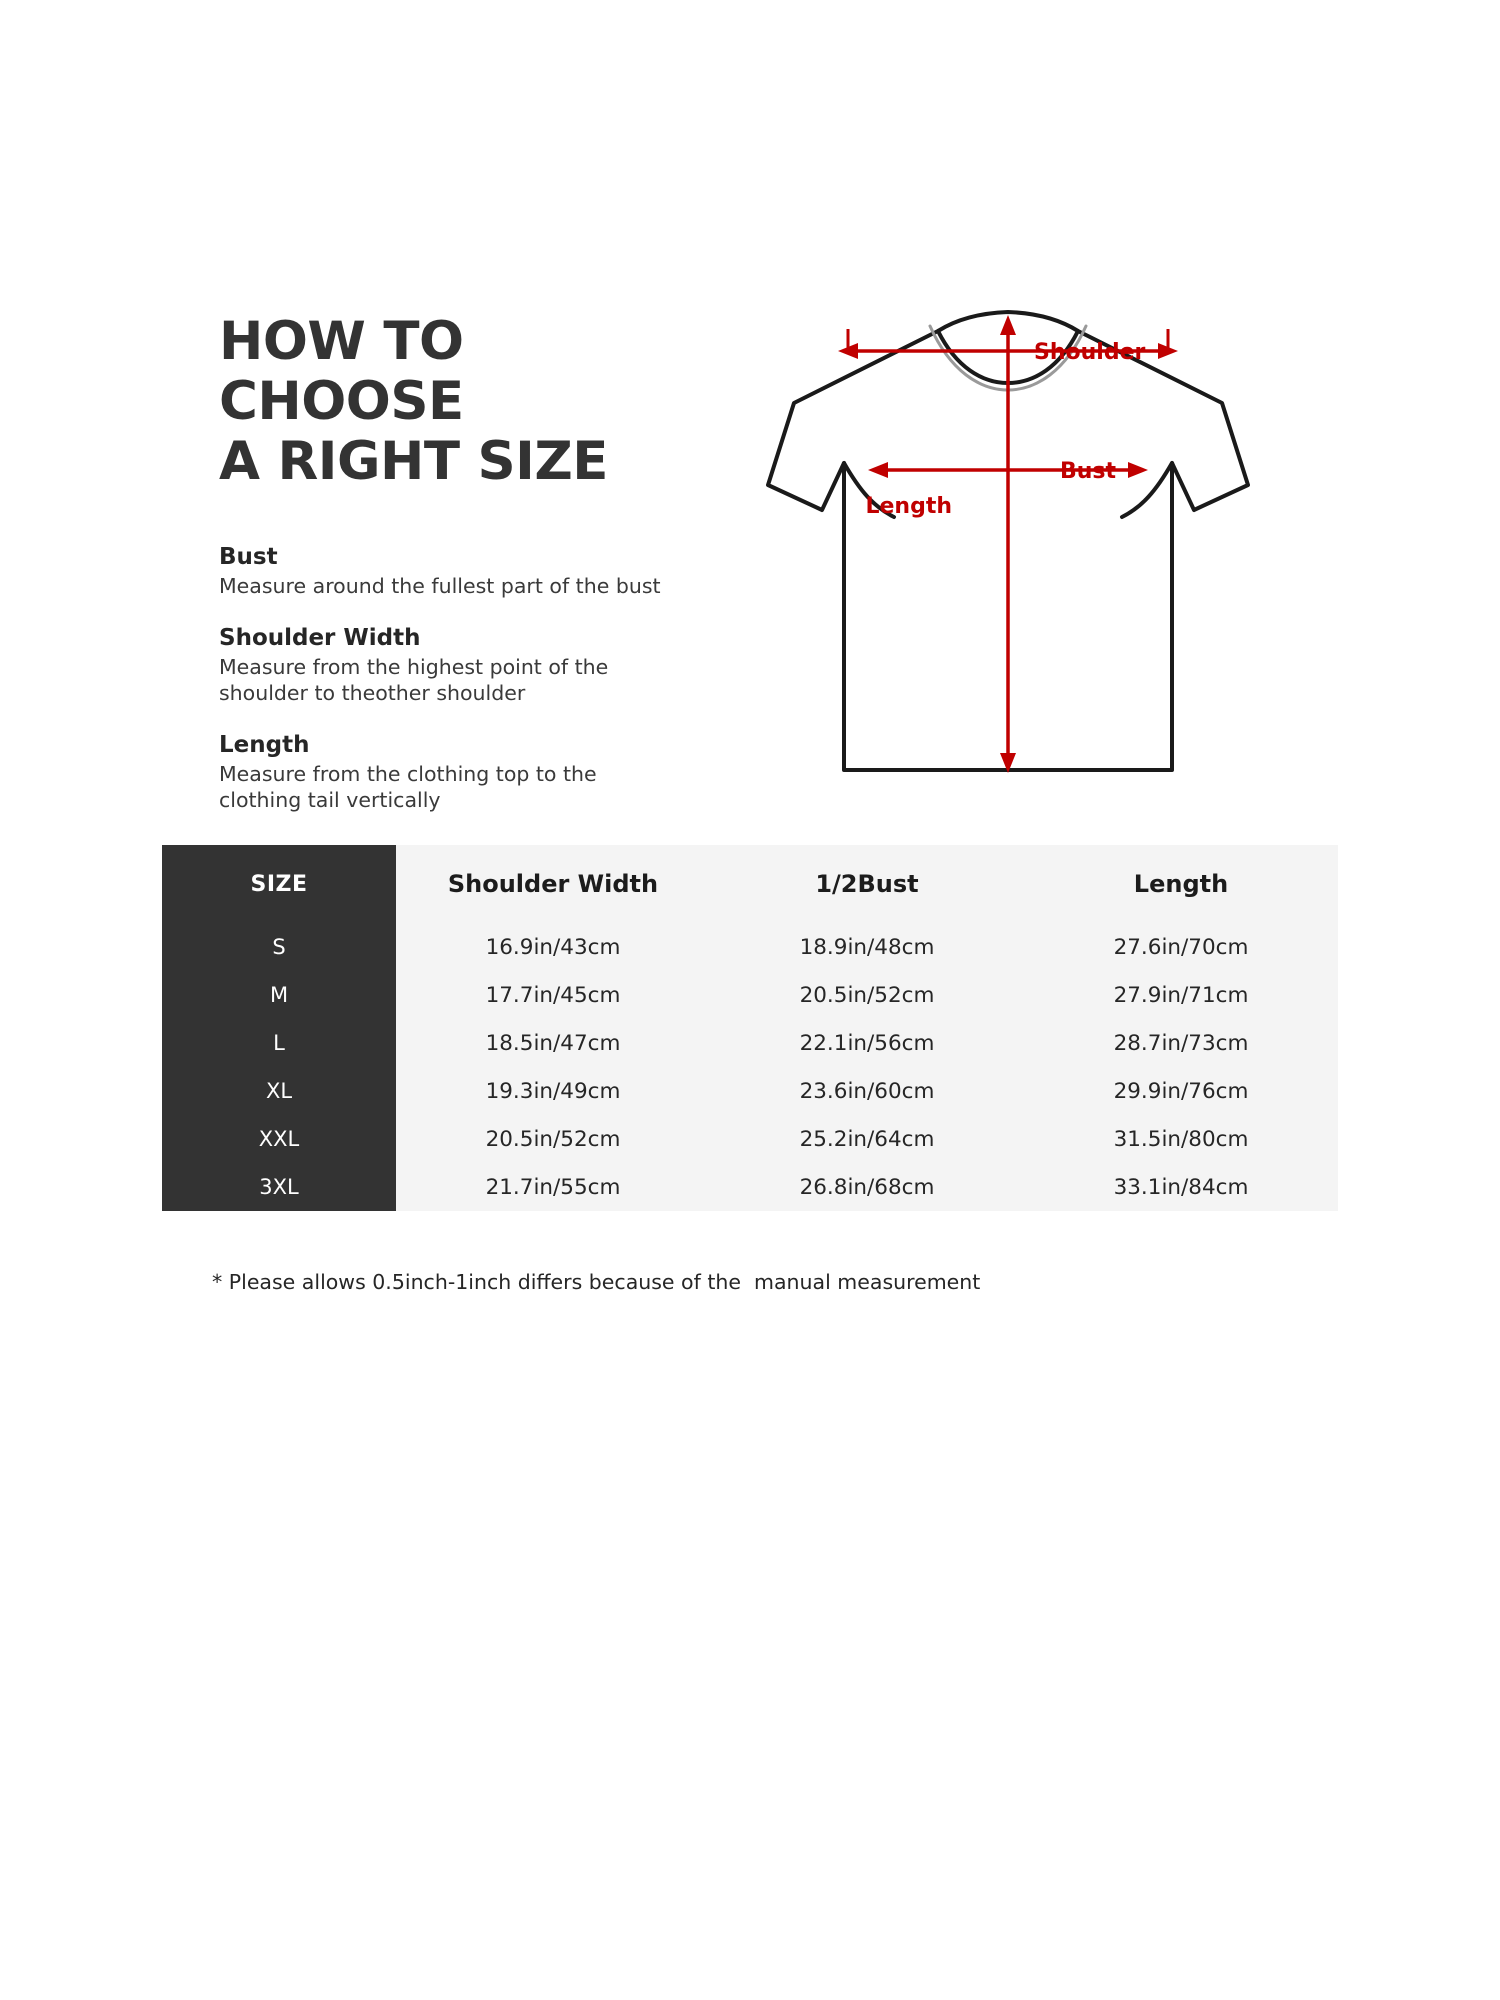 Image resolution: width=1500 pixels, height=2000 pixels. What do you see at coordinates (1181, 1187) in the screenshot?
I see `cell-length: 33.1in/84cm` at bounding box center [1181, 1187].